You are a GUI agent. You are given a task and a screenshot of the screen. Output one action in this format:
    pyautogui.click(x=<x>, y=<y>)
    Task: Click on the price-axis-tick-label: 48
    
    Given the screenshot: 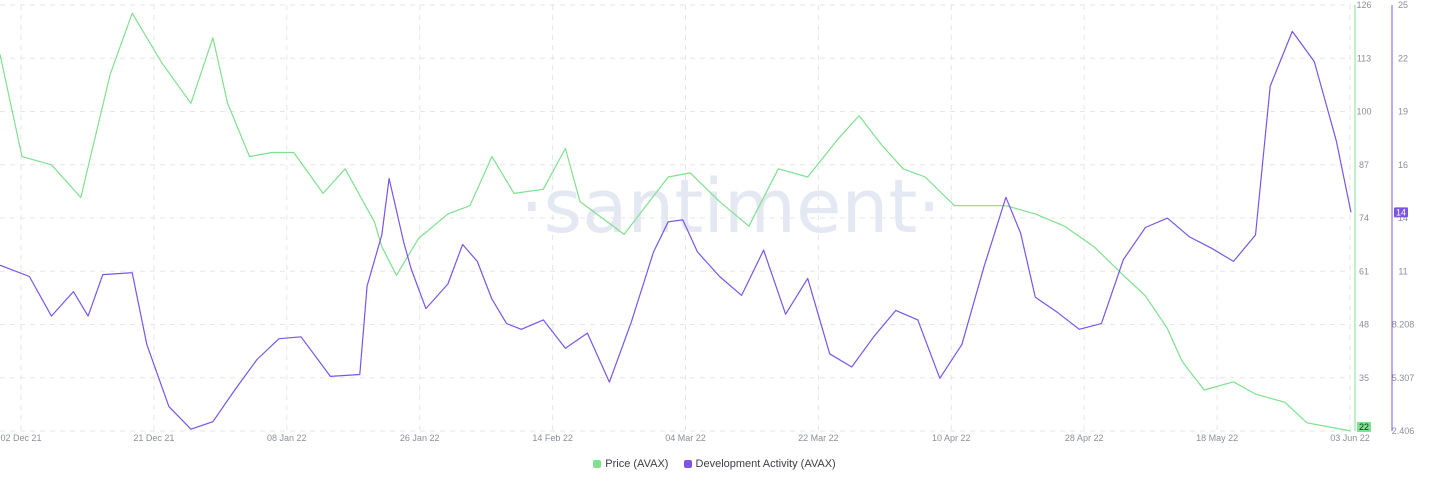 What is the action you would take?
    pyautogui.click(x=1364, y=325)
    